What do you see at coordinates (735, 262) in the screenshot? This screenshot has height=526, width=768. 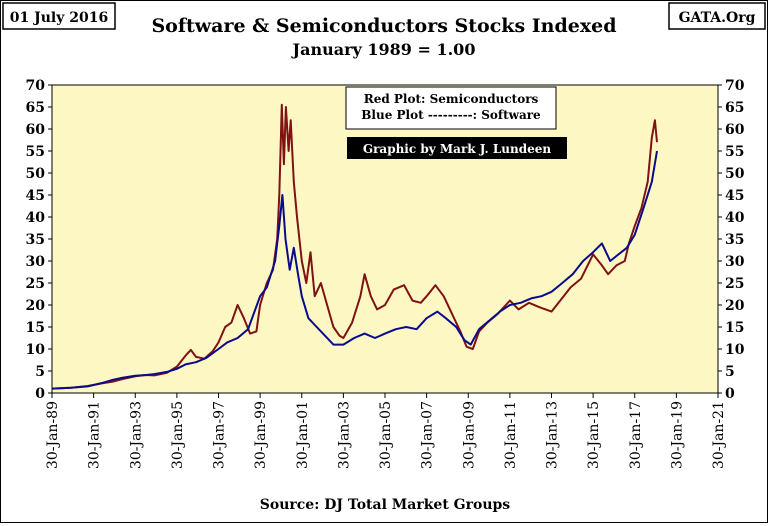 I see `y-tick-label-right: 30` at bounding box center [735, 262].